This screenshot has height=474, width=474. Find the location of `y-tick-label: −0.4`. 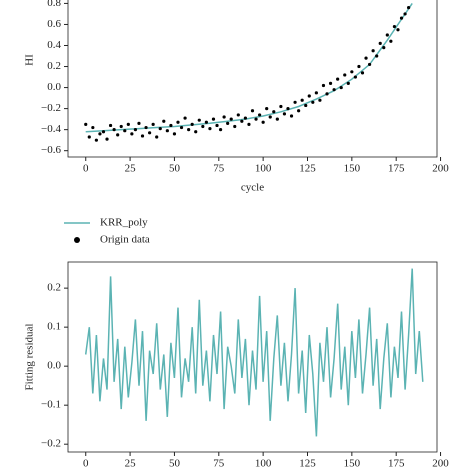

y-tick-label: −0.4 is located at coordinates (51, 129).